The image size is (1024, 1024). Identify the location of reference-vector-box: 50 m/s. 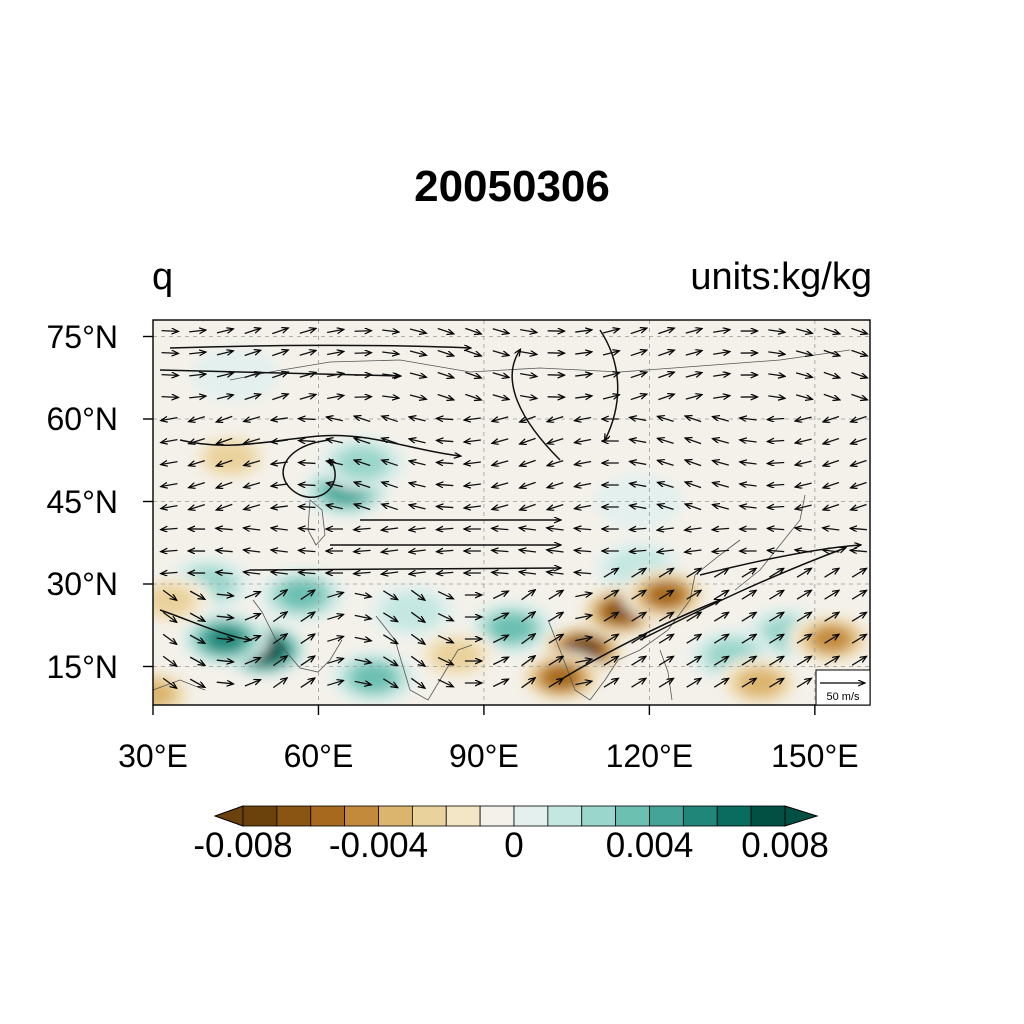
(843, 687).